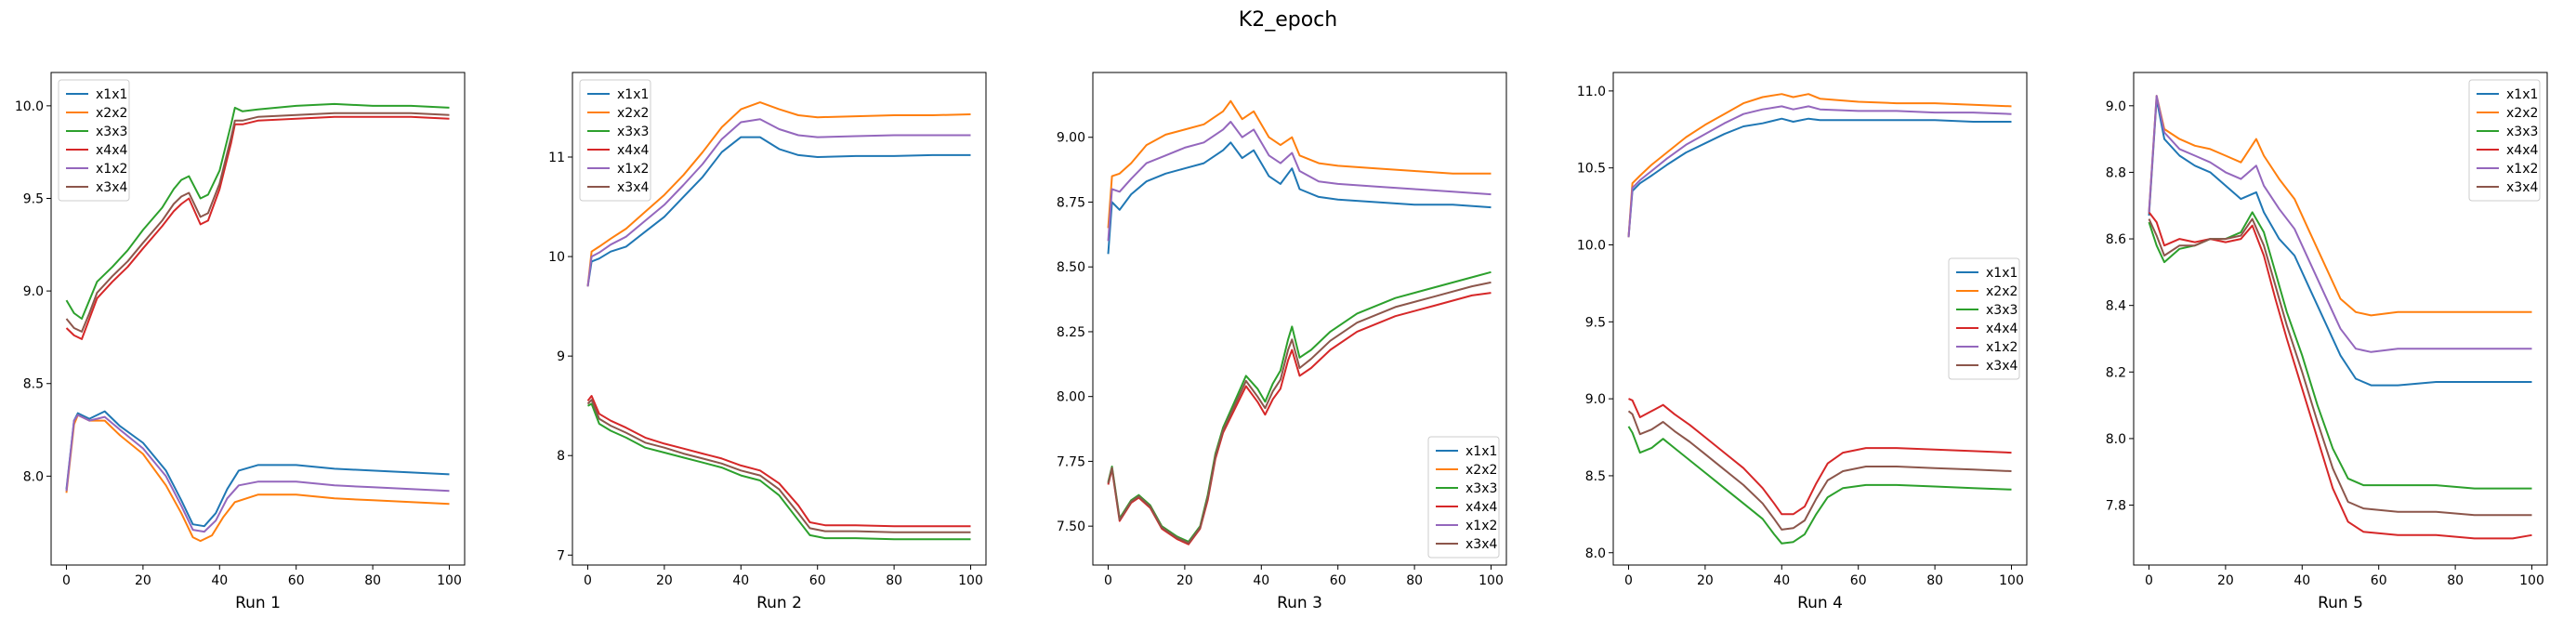  Describe the element at coordinates (1595, 322) in the screenshot. I see `y-tick-label: 9.5` at that location.